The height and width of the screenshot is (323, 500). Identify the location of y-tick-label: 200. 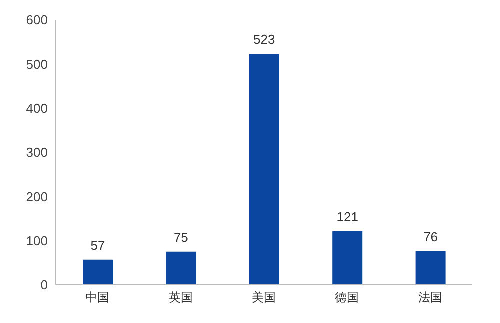
(37, 196).